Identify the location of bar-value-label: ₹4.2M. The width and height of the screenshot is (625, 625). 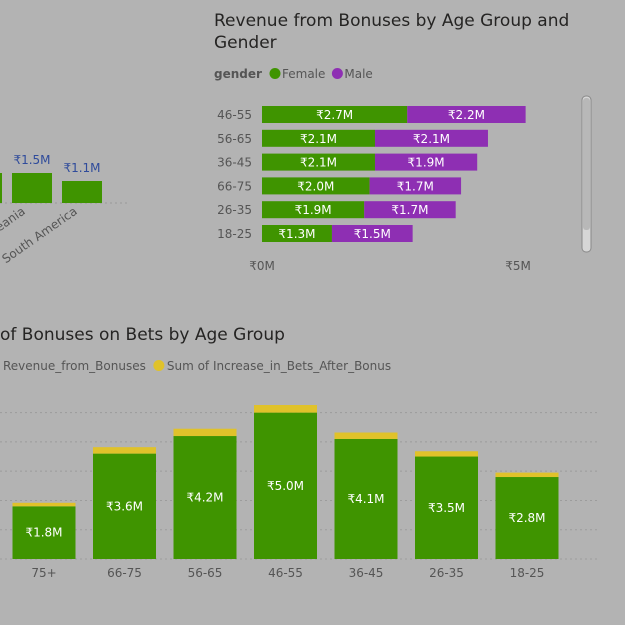
(204, 498).